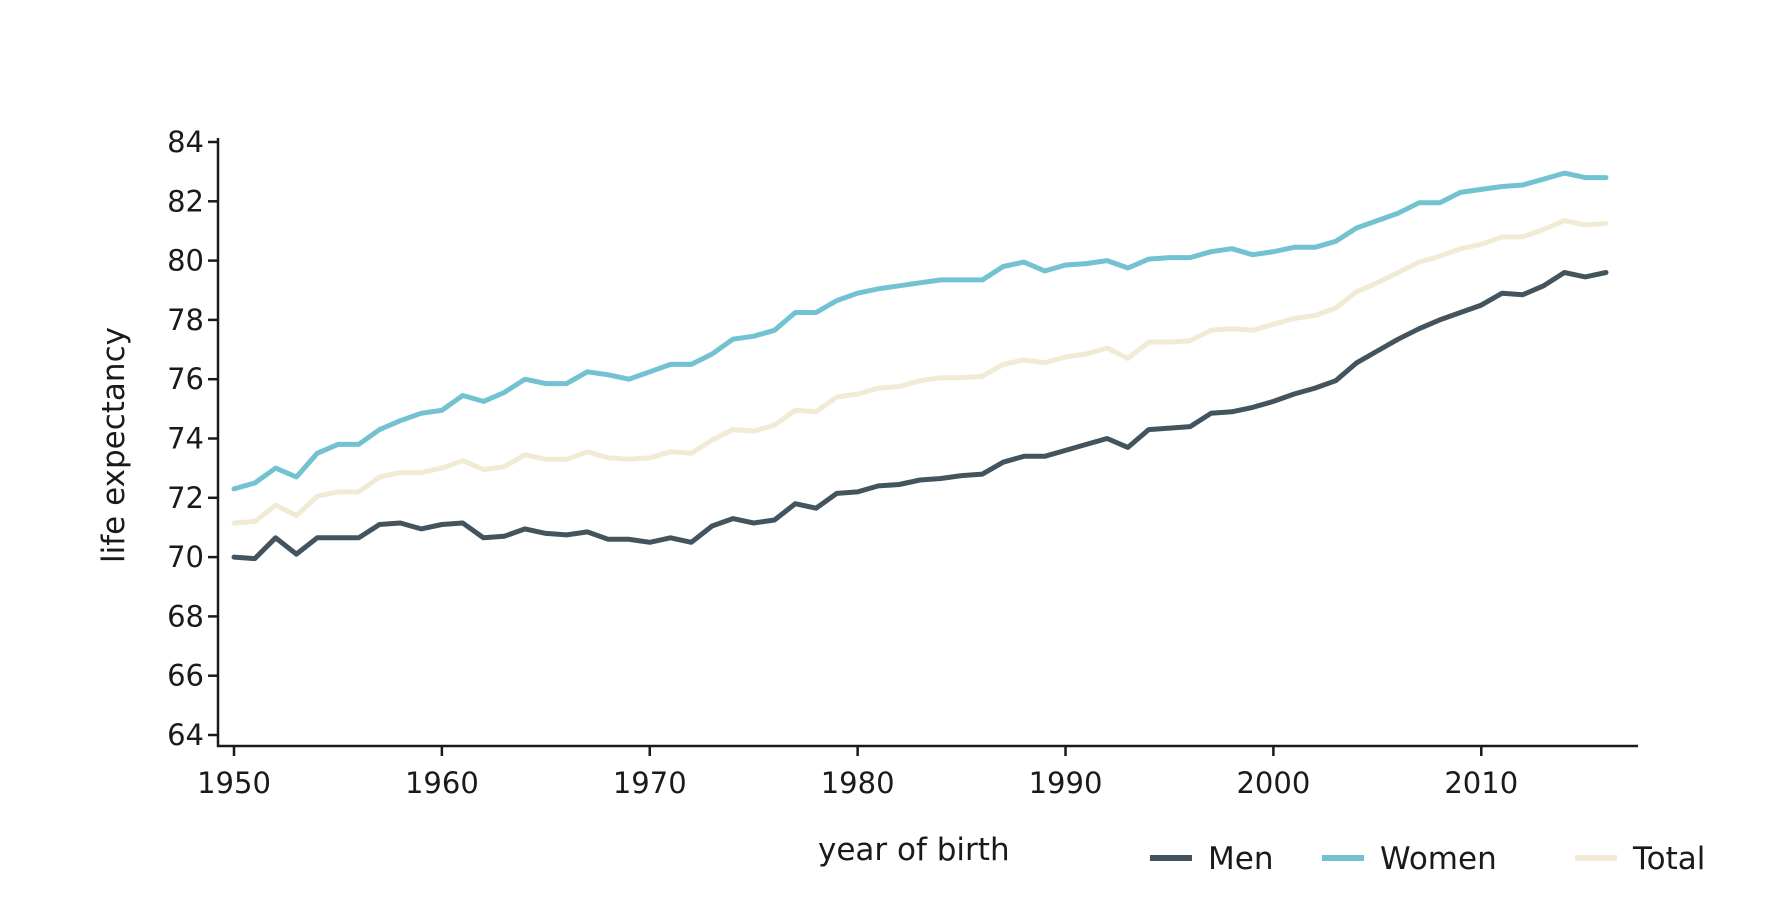 This screenshot has width=1785, height=921. I want to click on y-axis-title: life expectancy, so click(114, 445).